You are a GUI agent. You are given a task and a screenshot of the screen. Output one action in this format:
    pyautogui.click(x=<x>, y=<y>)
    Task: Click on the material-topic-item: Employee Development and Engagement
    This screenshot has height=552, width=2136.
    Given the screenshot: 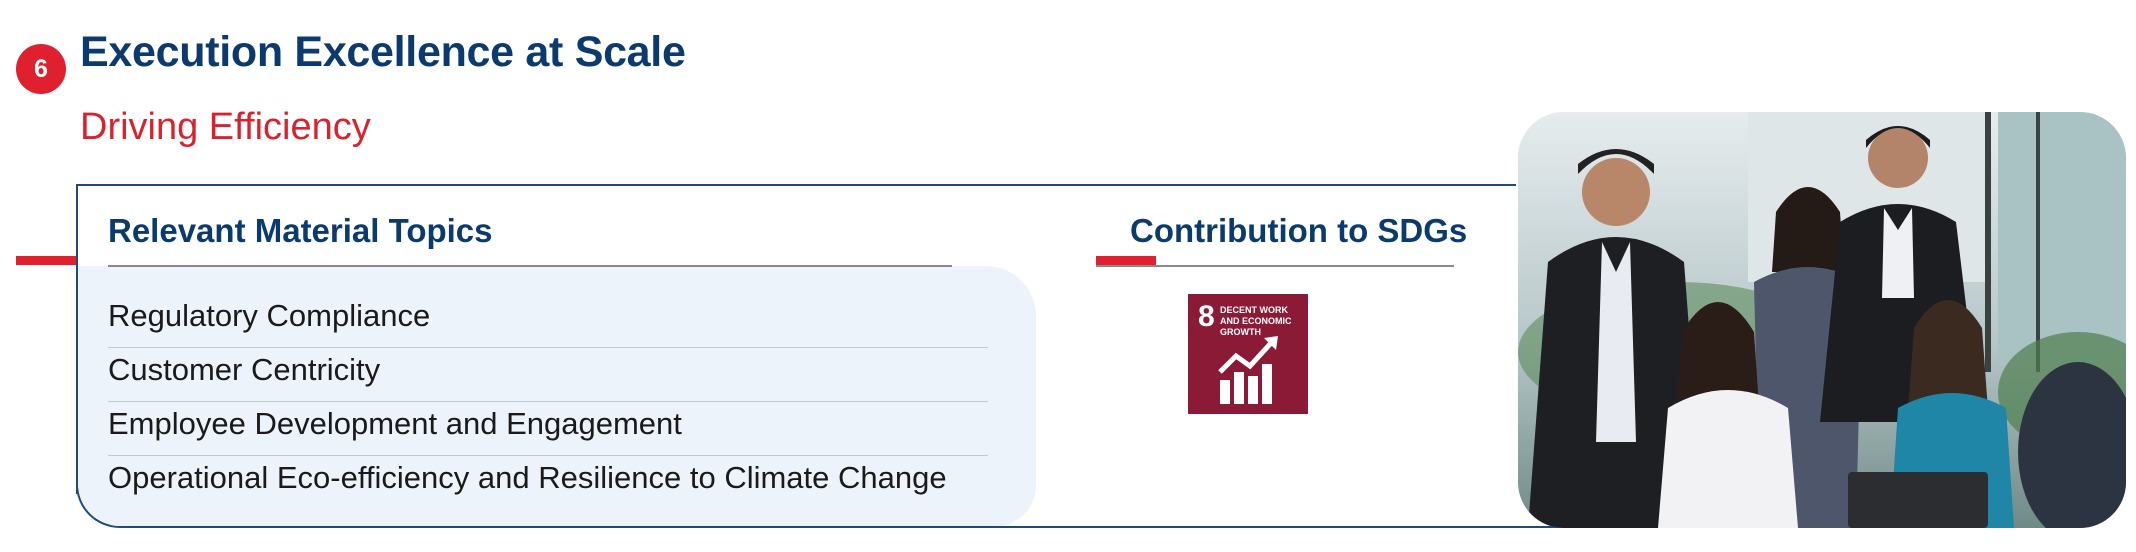 What is the action you would take?
    pyautogui.click(x=395, y=423)
    